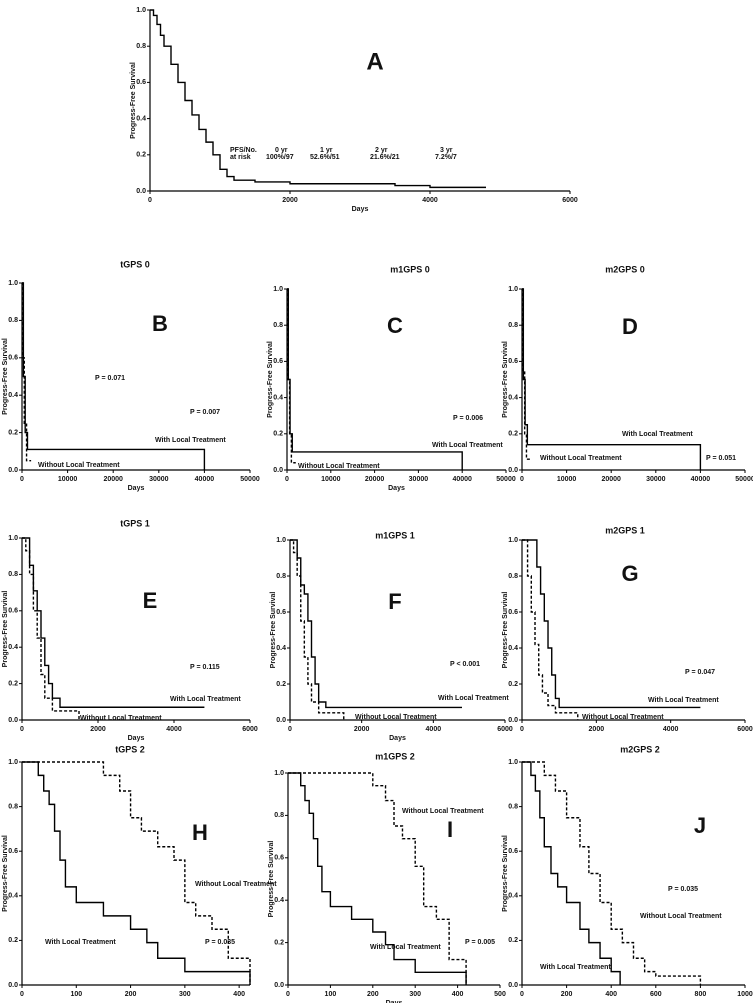 The width and height of the screenshot is (753, 1003). Describe the element at coordinates (135, 523) in the screenshot. I see `chart-title: tGPS 1` at that location.